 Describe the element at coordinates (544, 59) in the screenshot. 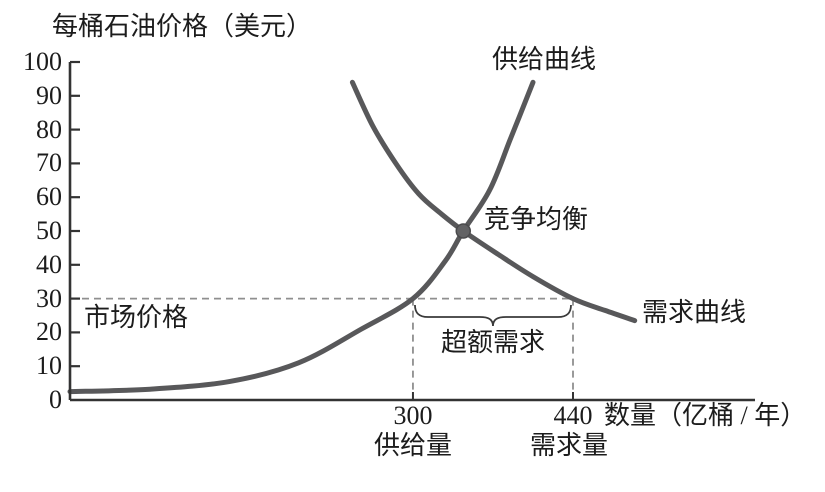

I see `supply-curve-label: 供给曲线` at that location.